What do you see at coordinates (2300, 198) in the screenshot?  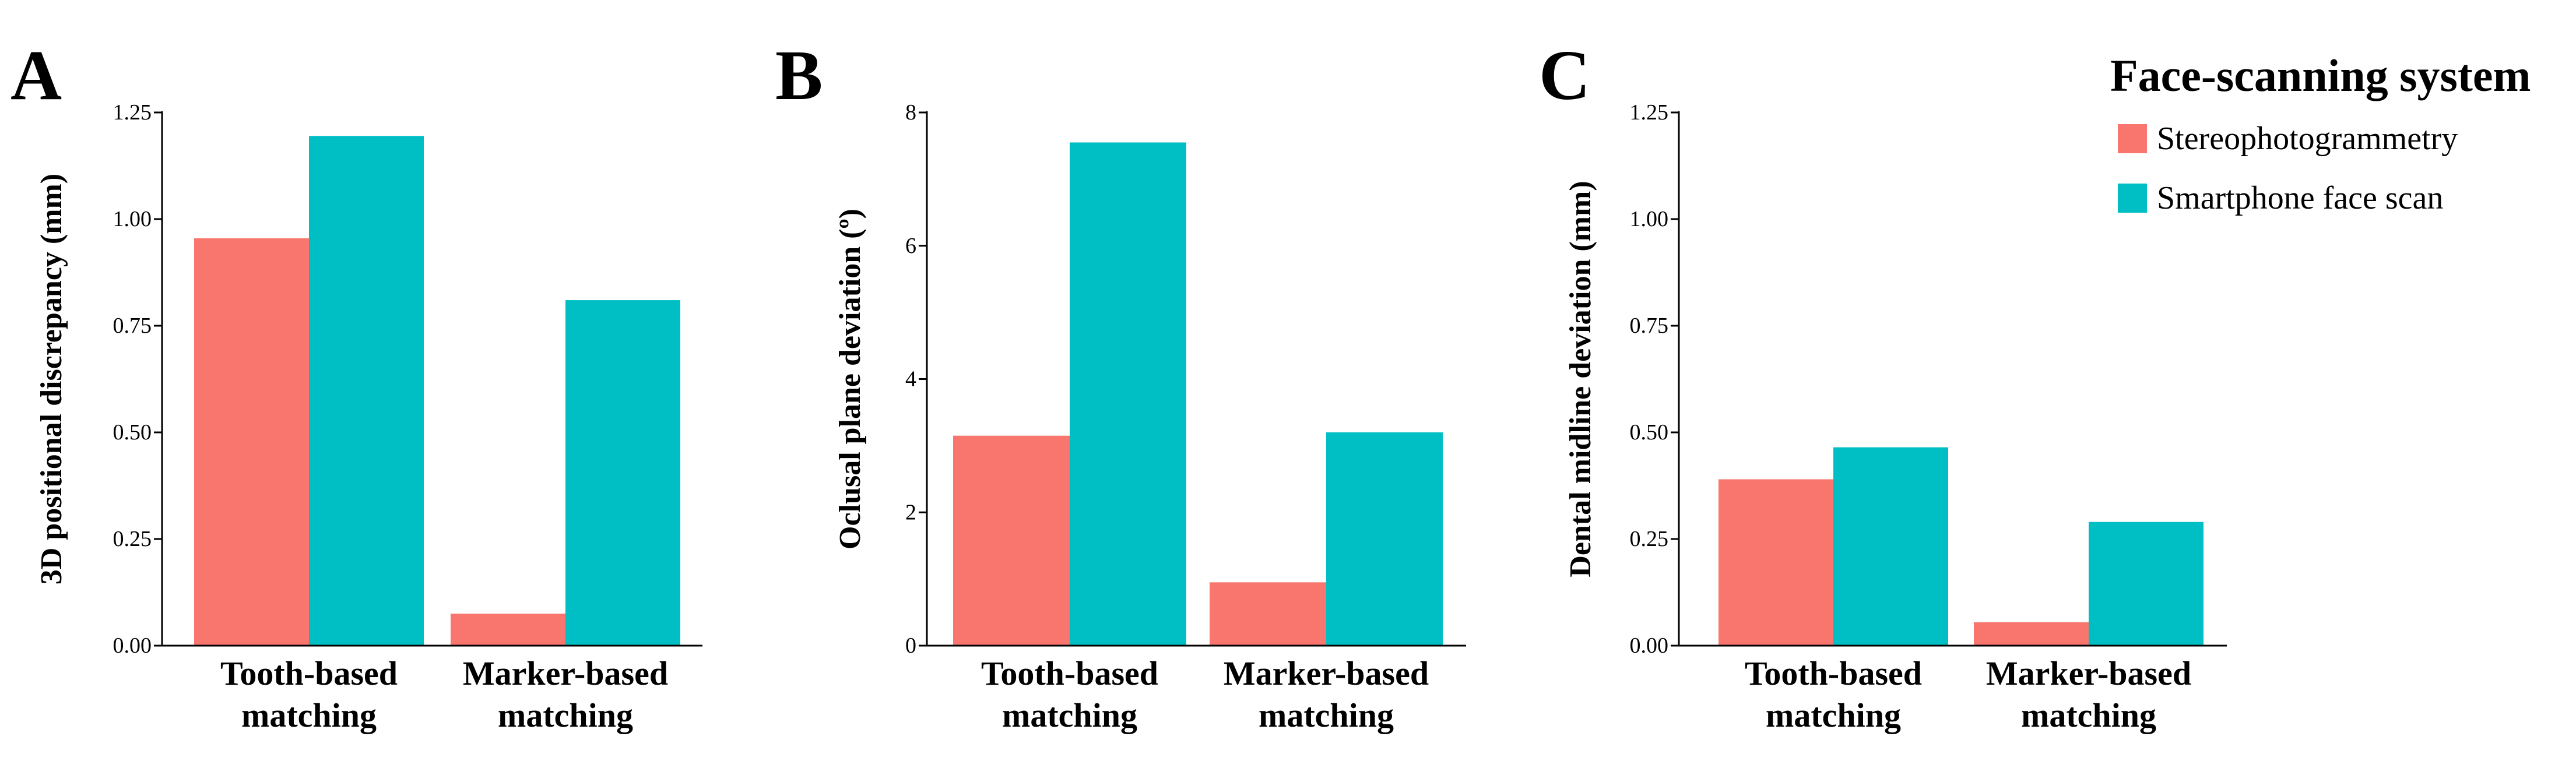 I see `legend-label: Smartphone face scan` at bounding box center [2300, 198].